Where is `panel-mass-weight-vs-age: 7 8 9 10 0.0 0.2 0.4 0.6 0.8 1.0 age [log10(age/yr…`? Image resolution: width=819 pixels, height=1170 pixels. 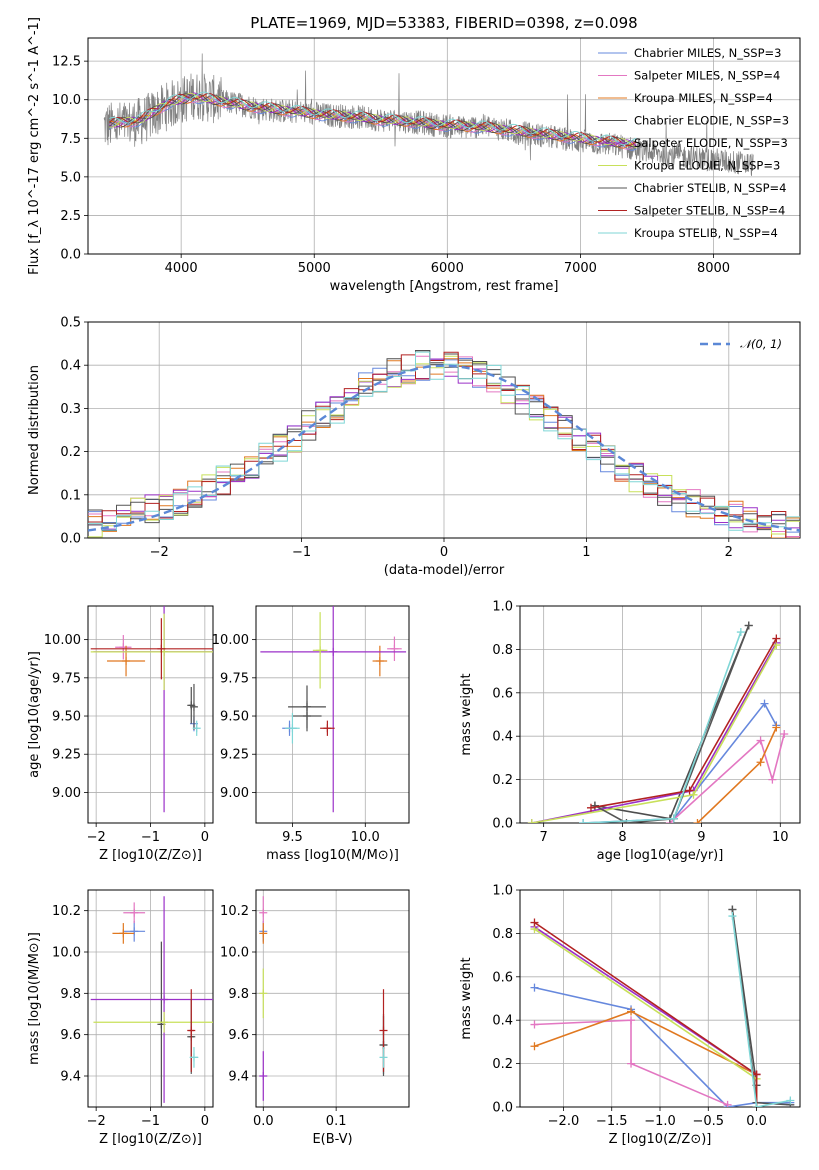
panel-mass-weight-vs-age: 7 8 9 10 0.0 0.2 0.4 0.6 0.8 1.0 age [log10(age/yr… is located at coordinates (630, 731).